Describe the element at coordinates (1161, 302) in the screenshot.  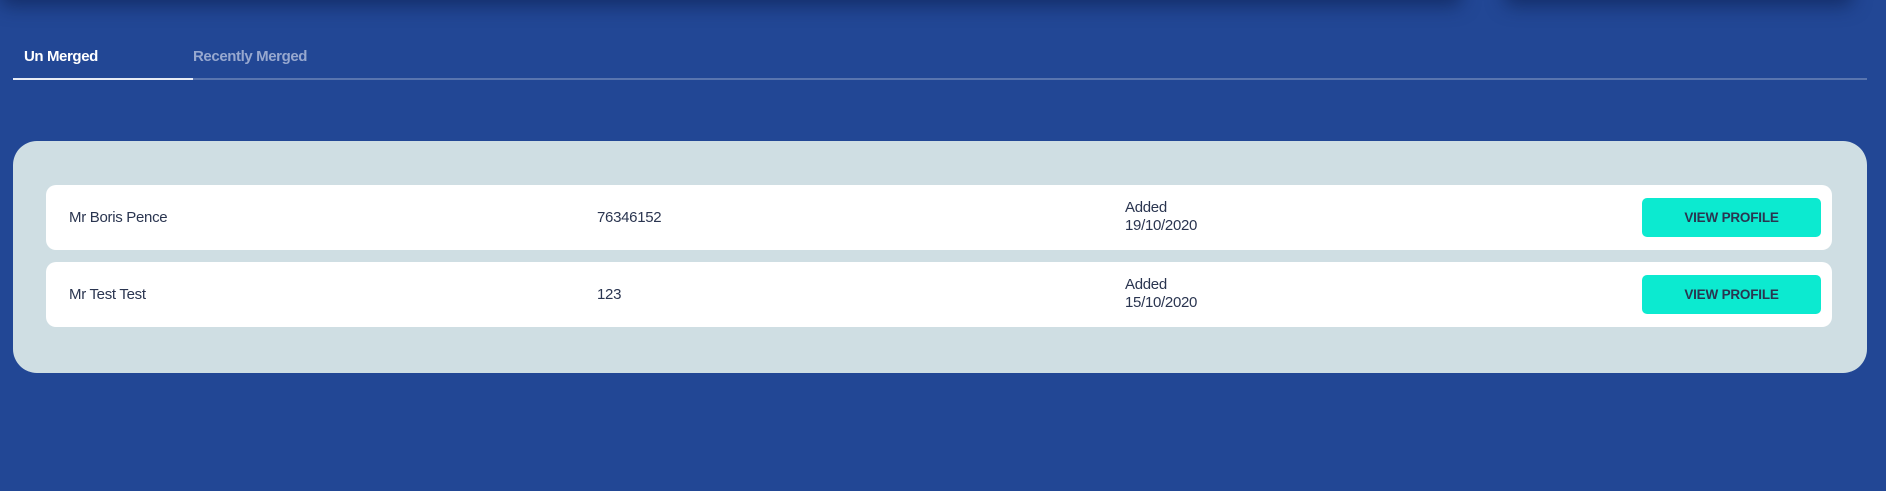
I see `added-date: 15/10/2020` at that location.